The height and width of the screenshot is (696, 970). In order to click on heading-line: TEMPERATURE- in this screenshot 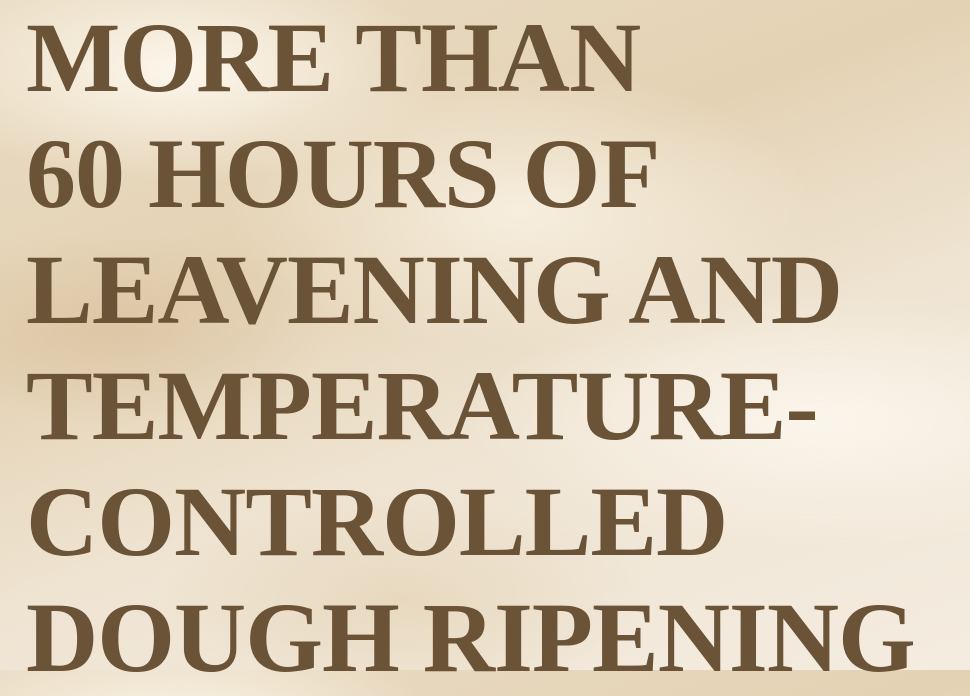, I will do `click(422, 405)`.